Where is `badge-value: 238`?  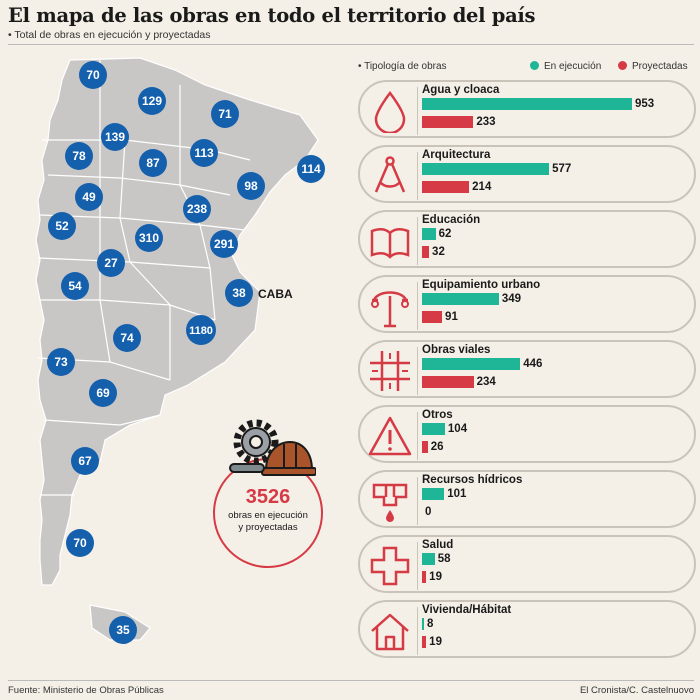 badge-value: 238 is located at coordinates (197, 209).